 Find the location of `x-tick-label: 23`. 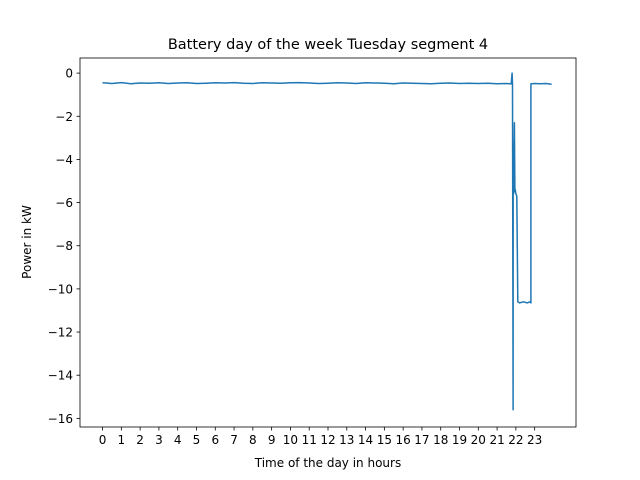

x-tick-label: 23 is located at coordinates (534, 440).